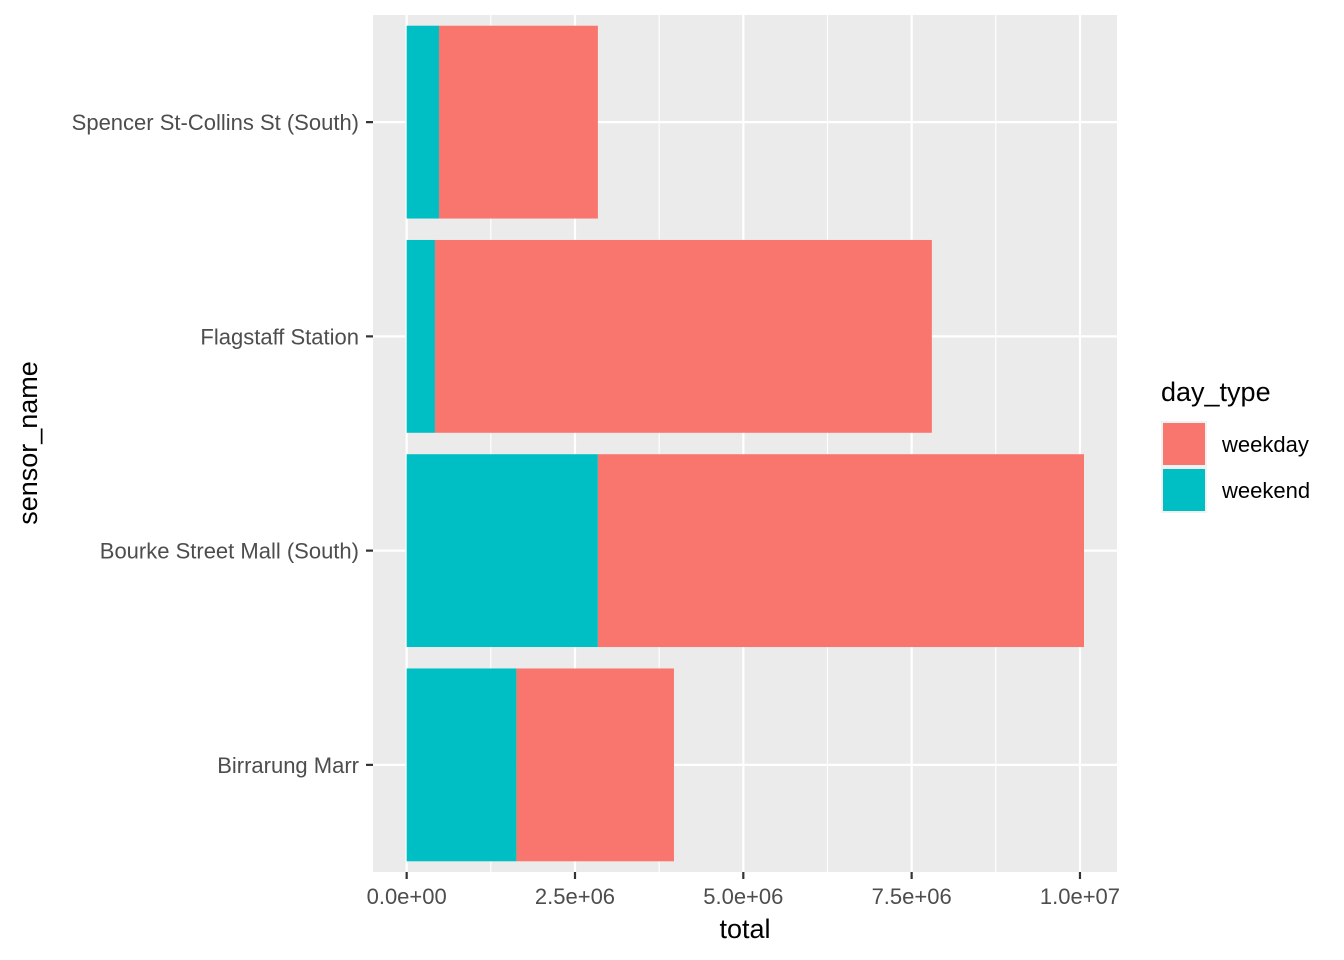 This screenshot has height=960, width=1344. Describe the element at coordinates (215, 122) in the screenshot. I see `y-tick-label: Spencer St-Collins St (South)` at that location.